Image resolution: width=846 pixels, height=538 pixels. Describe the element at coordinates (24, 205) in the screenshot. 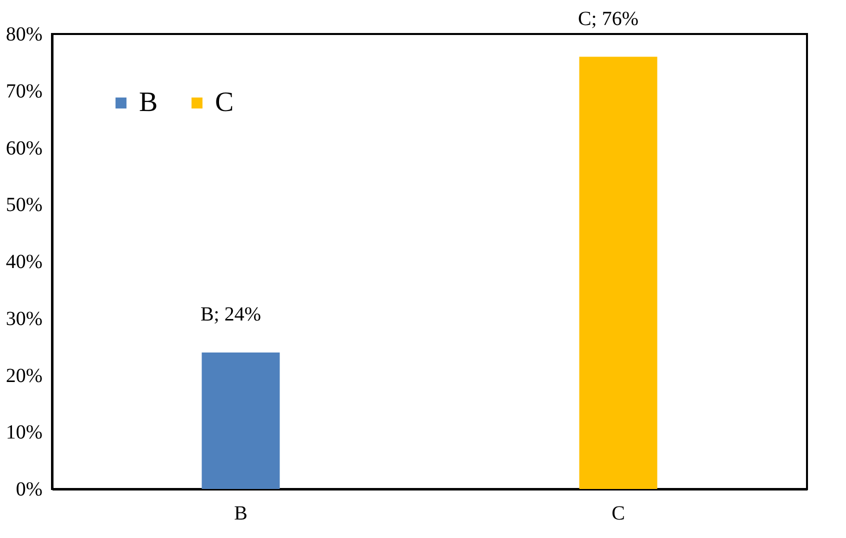

I see `y-tick-label: 50%` at that location.